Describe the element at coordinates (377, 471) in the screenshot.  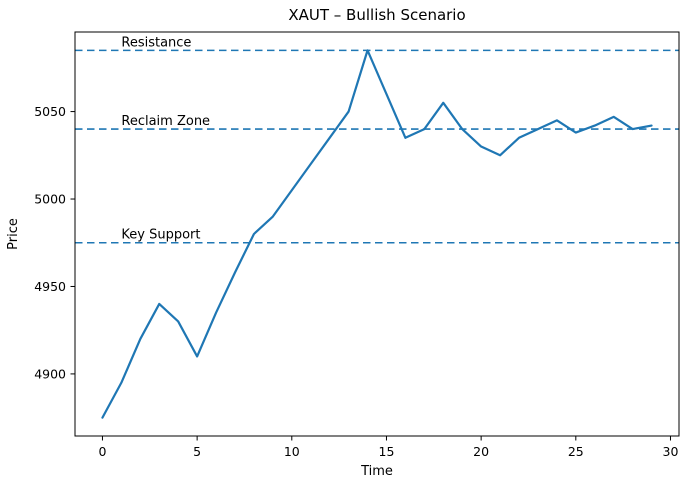
I see `x-axis-label: Time` at that location.